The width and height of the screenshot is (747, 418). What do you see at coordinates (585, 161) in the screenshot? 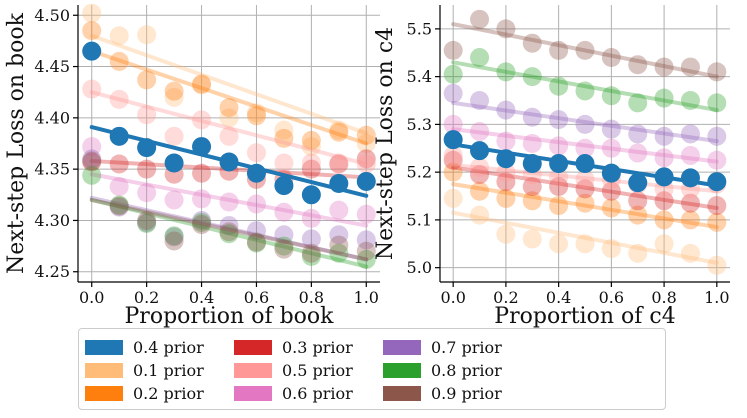
I see `series-04-prior` at bounding box center [585, 161].